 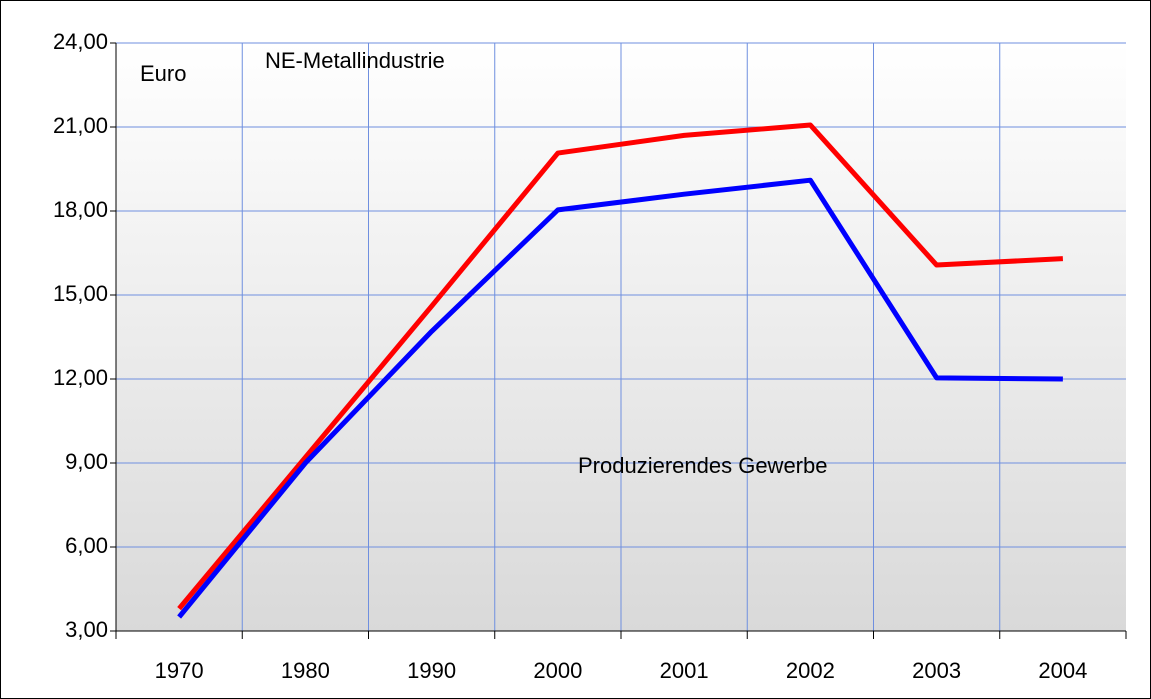 I want to click on y-tick-label: 3,00, so click(x=86, y=629).